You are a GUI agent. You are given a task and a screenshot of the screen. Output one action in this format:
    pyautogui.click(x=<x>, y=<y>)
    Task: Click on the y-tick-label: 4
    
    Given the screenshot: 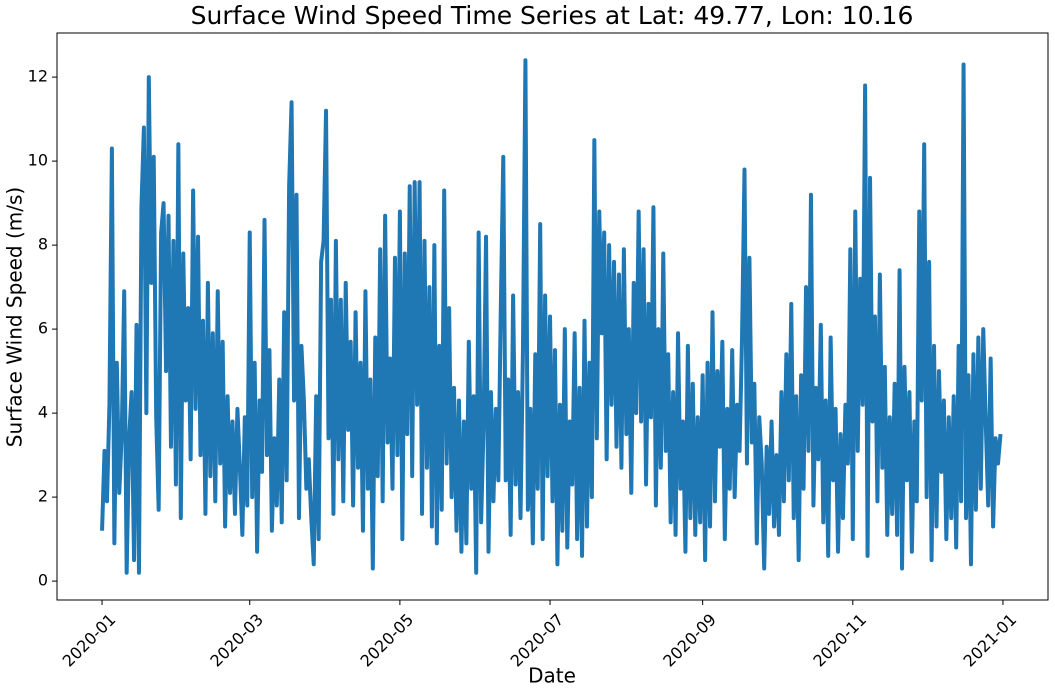 What is the action you would take?
    pyautogui.click(x=43, y=412)
    